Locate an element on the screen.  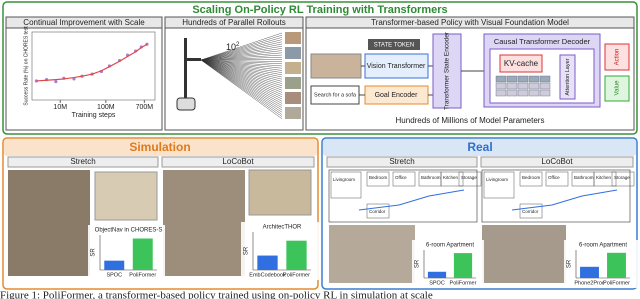
room-label: Corridor is located at coordinates (530, 211).